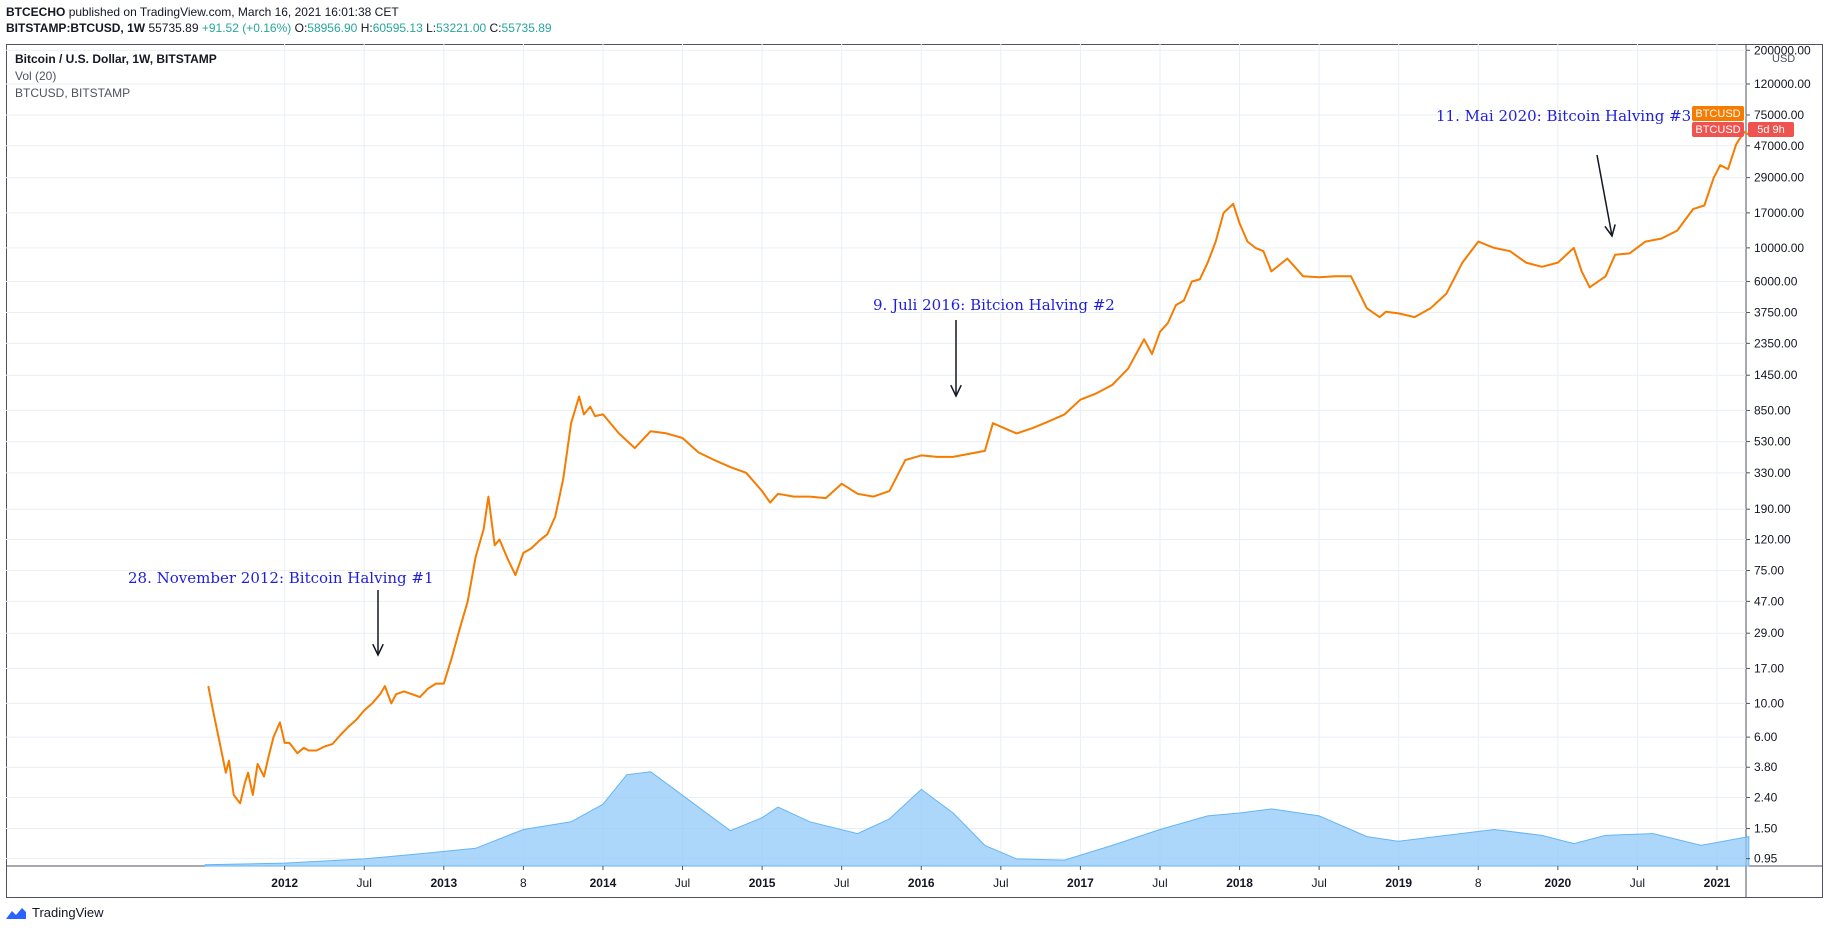  What do you see at coordinates (1772, 509) in the screenshot?
I see `y-tick-label: 190.00` at bounding box center [1772, 509].